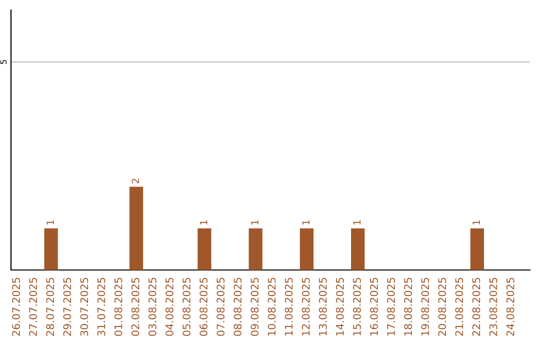 Image resolution: width=540 pixels, height=340 pixels. I want to click on x-tick-label: 20.08.2025, so click(442, 307).